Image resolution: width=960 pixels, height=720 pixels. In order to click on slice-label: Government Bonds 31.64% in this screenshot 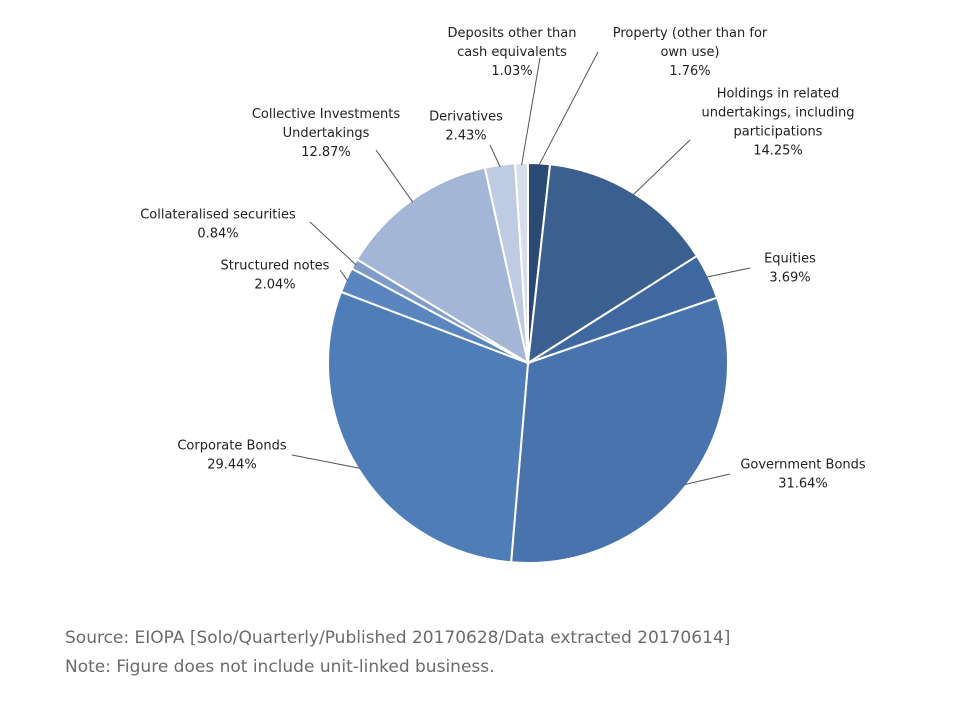, I will do `click(803, 475)`.